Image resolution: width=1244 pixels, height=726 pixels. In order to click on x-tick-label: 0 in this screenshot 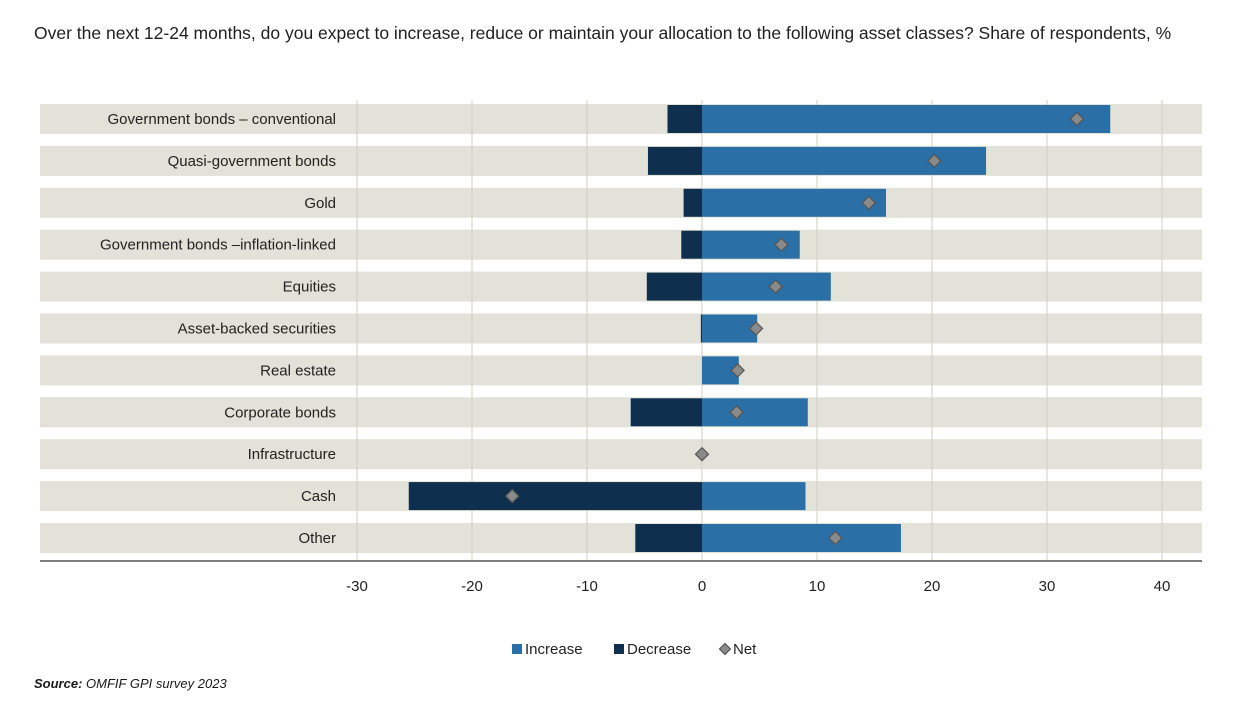, I will do `click(702, 586)`.